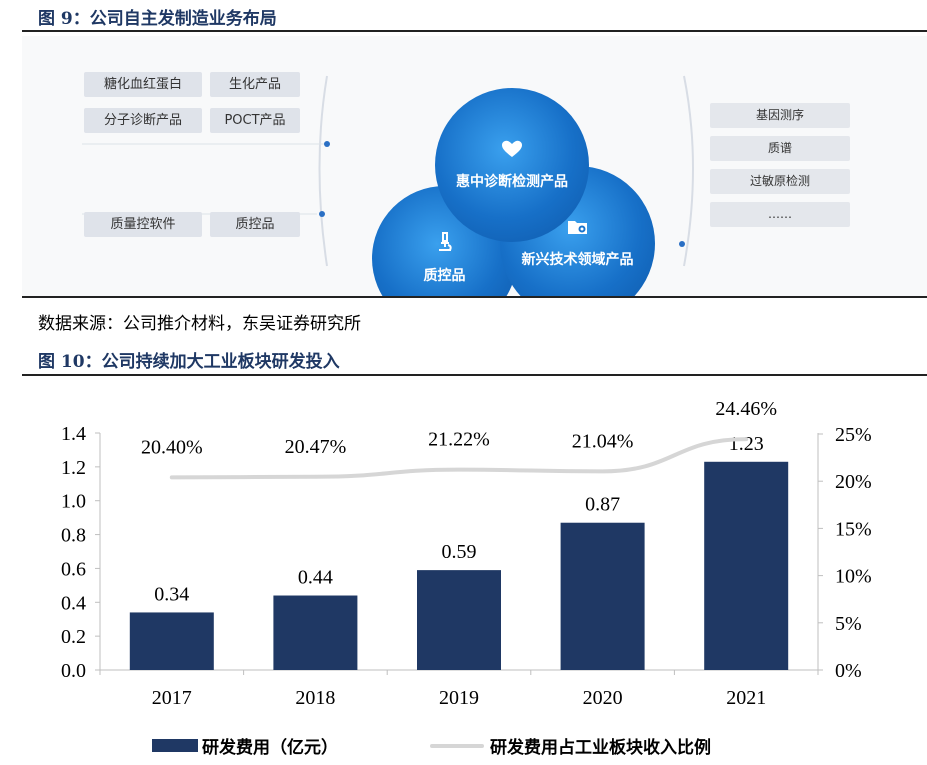 This screenshot has width=927, height=765. What do you see at coordinates (315, 698) in the screenshot?
I see `x-tick-label: 2018` at bounding box center [315, 698].